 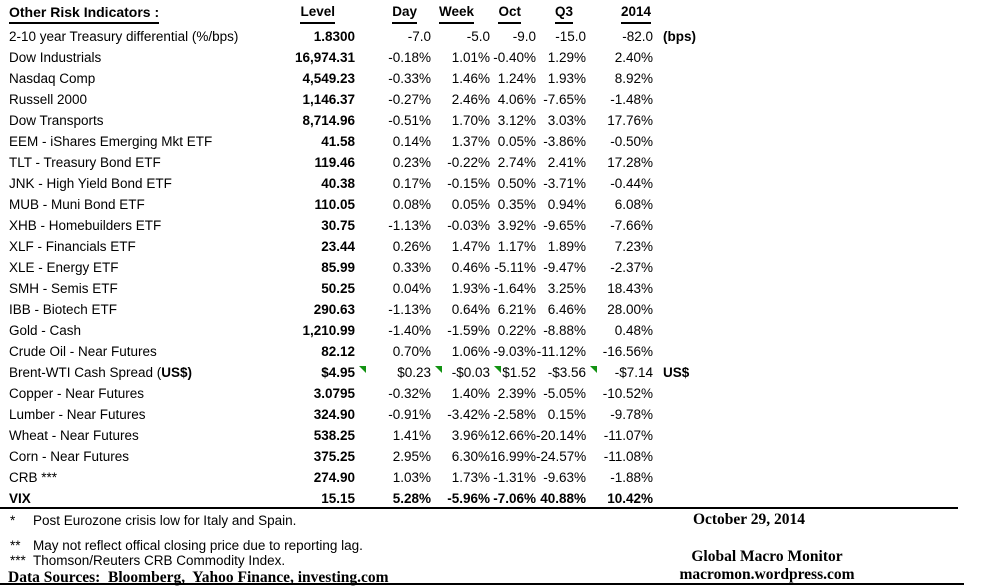 What do you see at coordinates (564, 330) in the screenshot?
I see `cell-q3: -8.88%` at bounding box center [564, 330].